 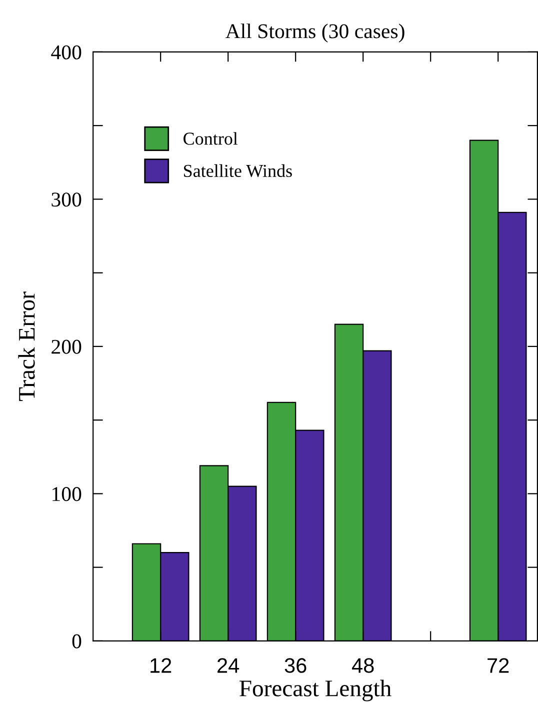 I want to click on y-tick-label: 0, so click(x=77, y=641).